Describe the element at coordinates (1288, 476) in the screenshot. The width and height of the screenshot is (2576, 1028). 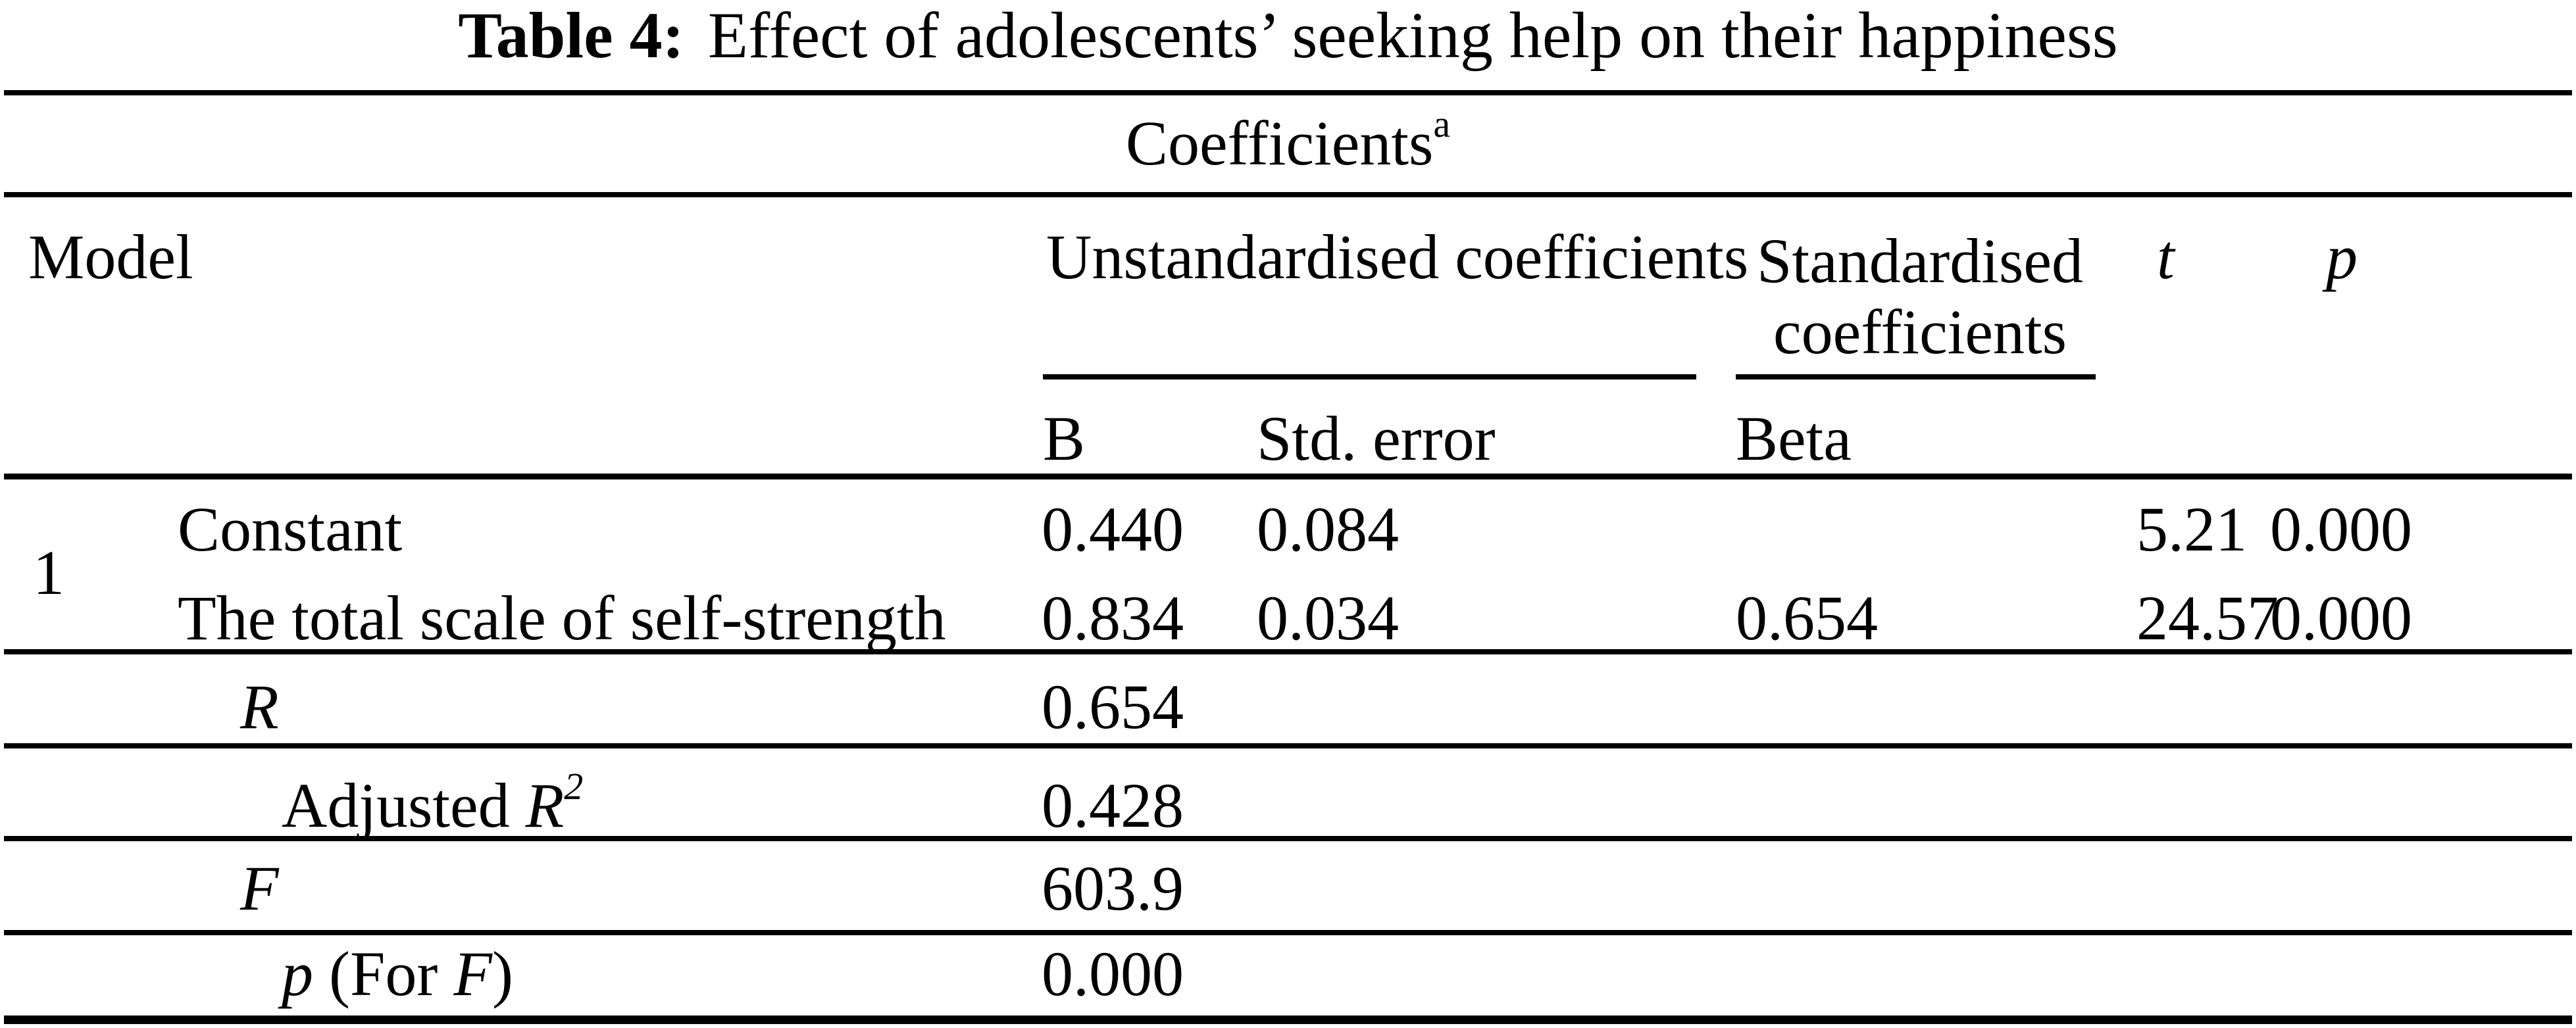
I see `rule-below-subheader` at that location.